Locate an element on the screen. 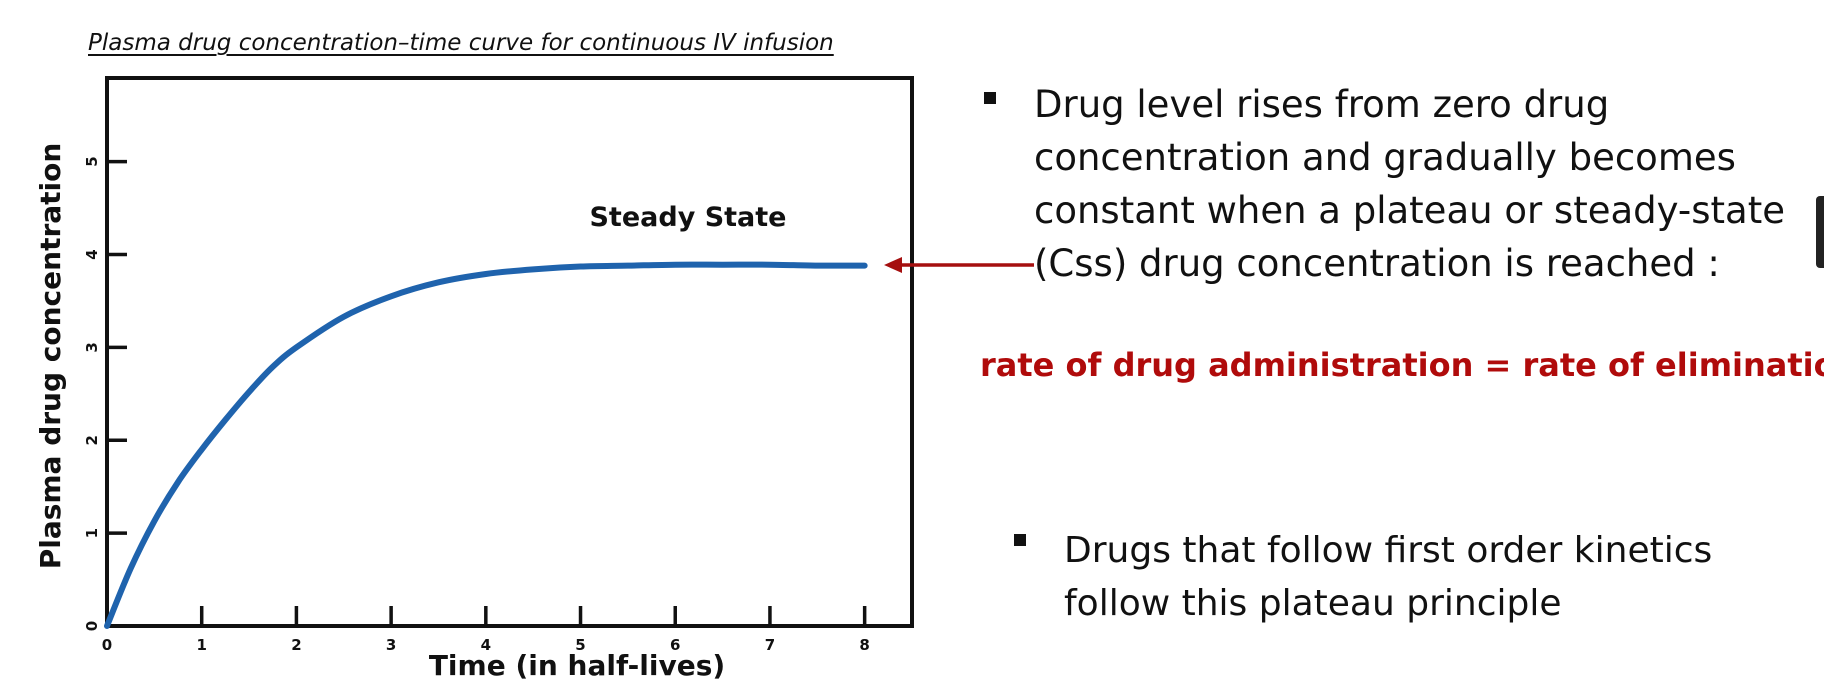  y-tick-label: 2 is located at coordinates (92, 440).